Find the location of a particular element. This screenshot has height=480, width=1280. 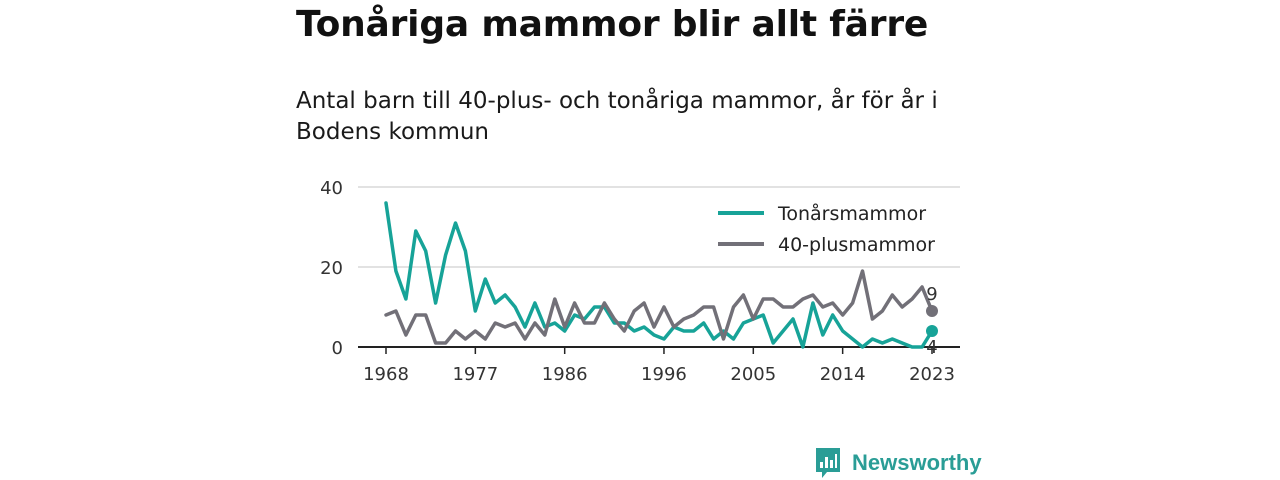

series-line-tonarsmammor is located at coordinates (659, 275).